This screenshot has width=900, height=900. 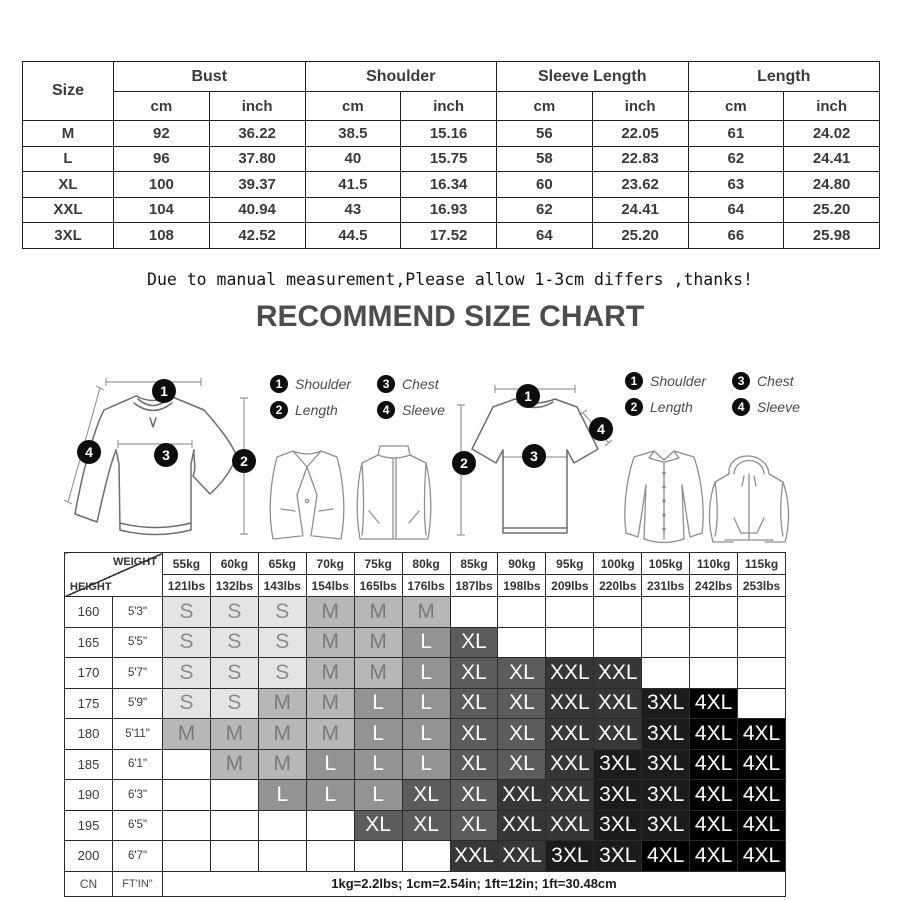 I want to click on height-cm: 190, so click(x=88, y=795).